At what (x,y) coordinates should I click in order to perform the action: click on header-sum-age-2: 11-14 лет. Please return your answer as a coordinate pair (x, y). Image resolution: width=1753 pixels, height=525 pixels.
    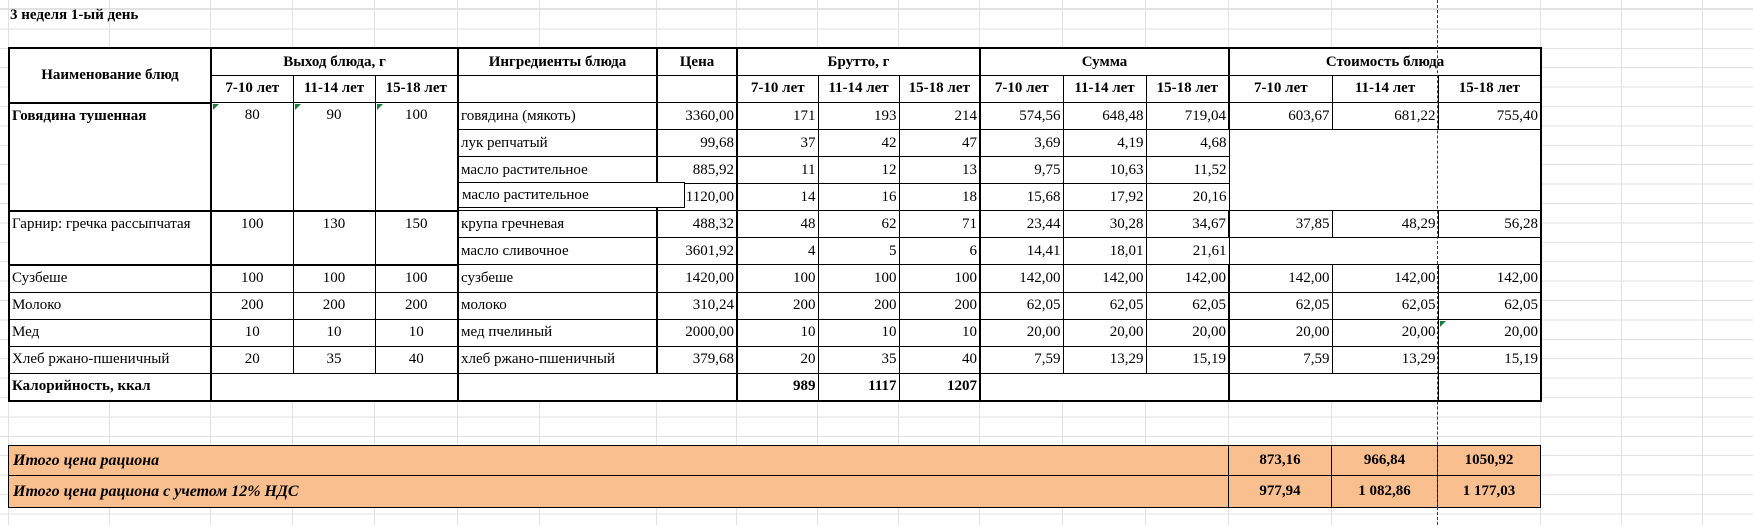
    Looking at the image, I should click on (1104, 89).